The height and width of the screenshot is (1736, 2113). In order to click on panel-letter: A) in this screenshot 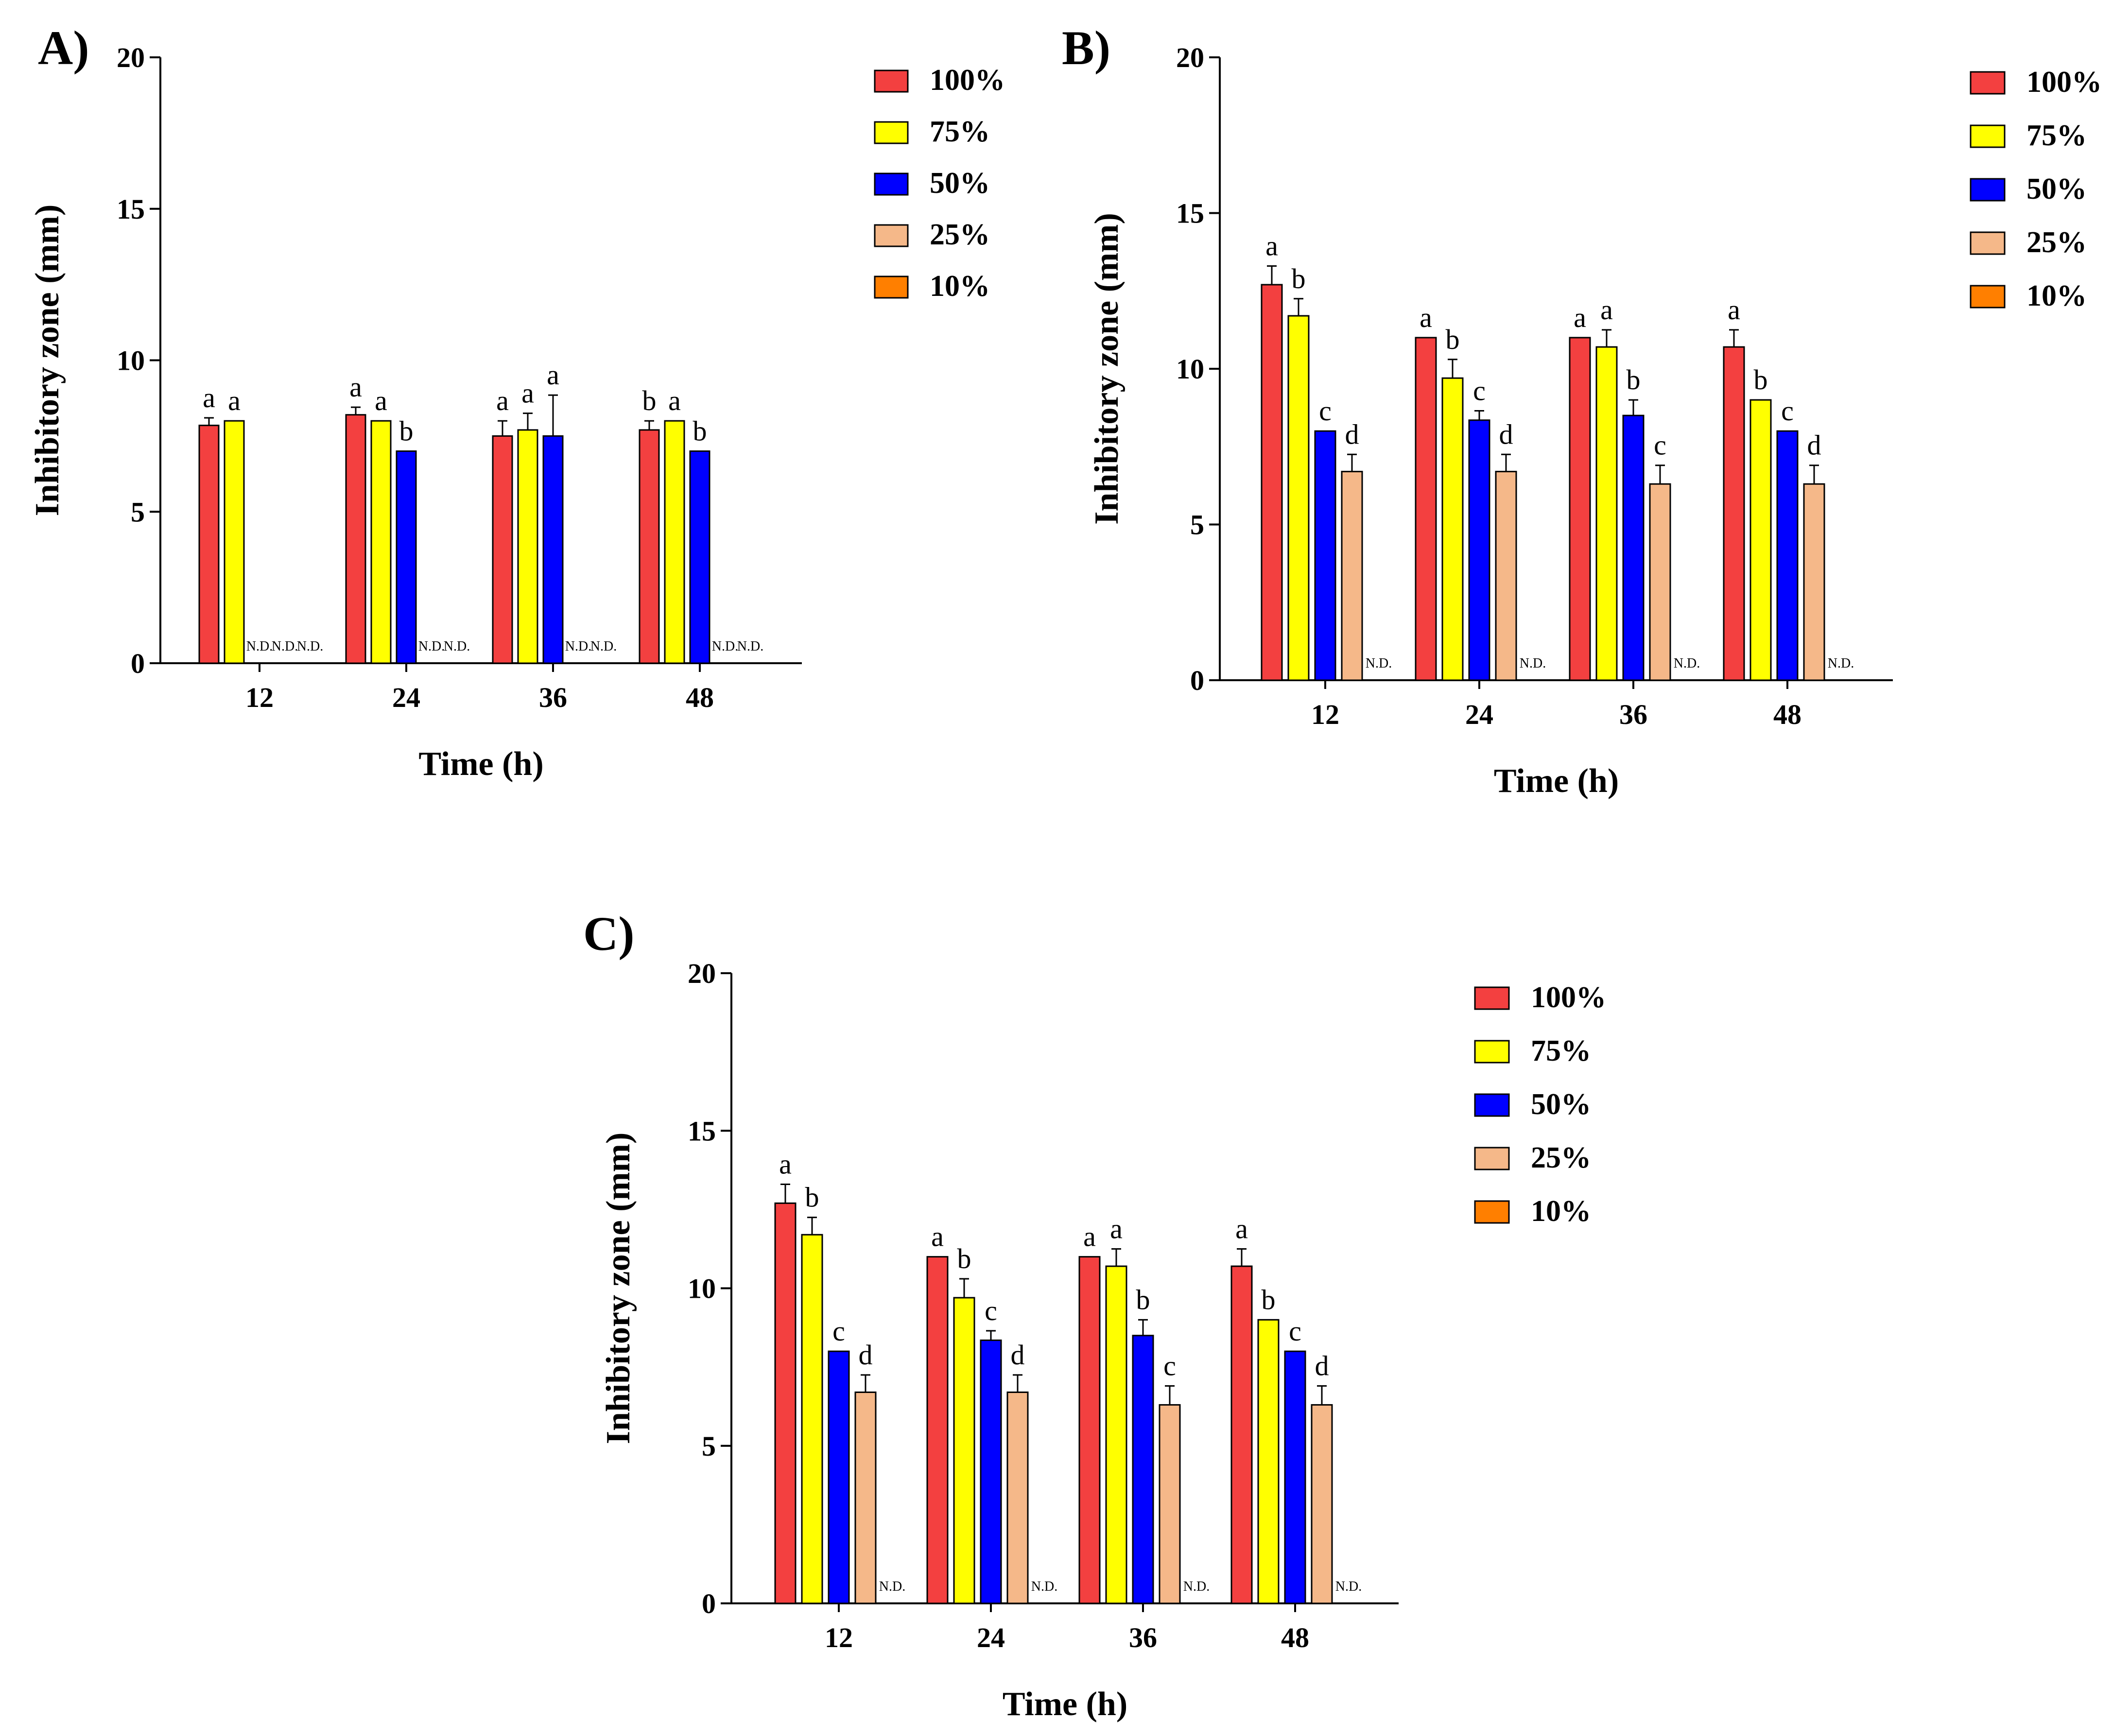, I will do `click(63, 48)`.